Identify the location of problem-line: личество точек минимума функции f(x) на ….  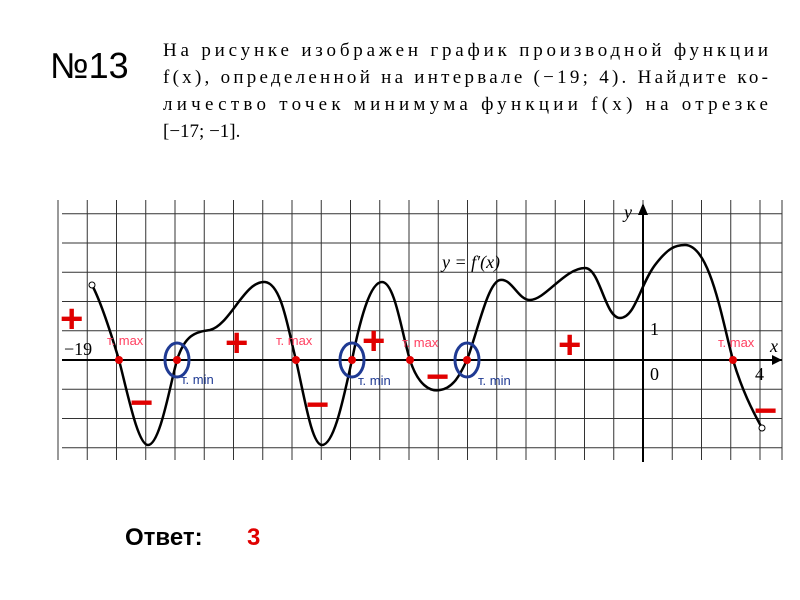
(465, 104).